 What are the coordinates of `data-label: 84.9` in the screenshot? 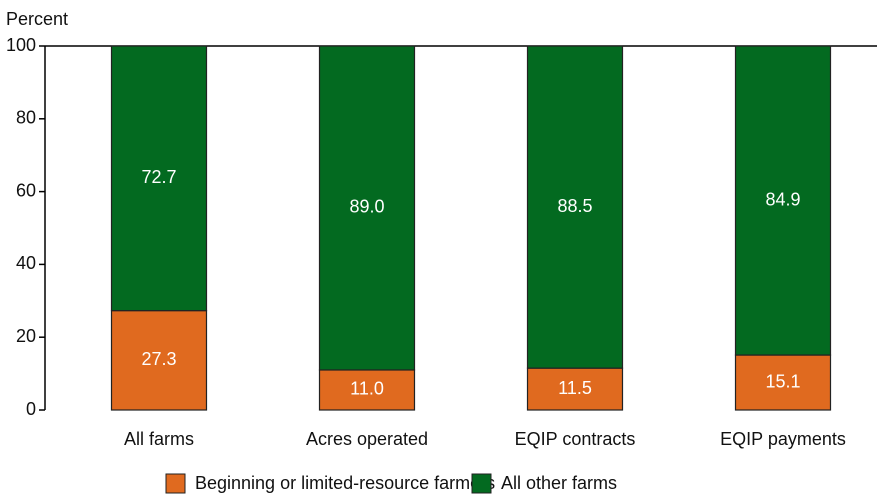 It's located at (782, 199).